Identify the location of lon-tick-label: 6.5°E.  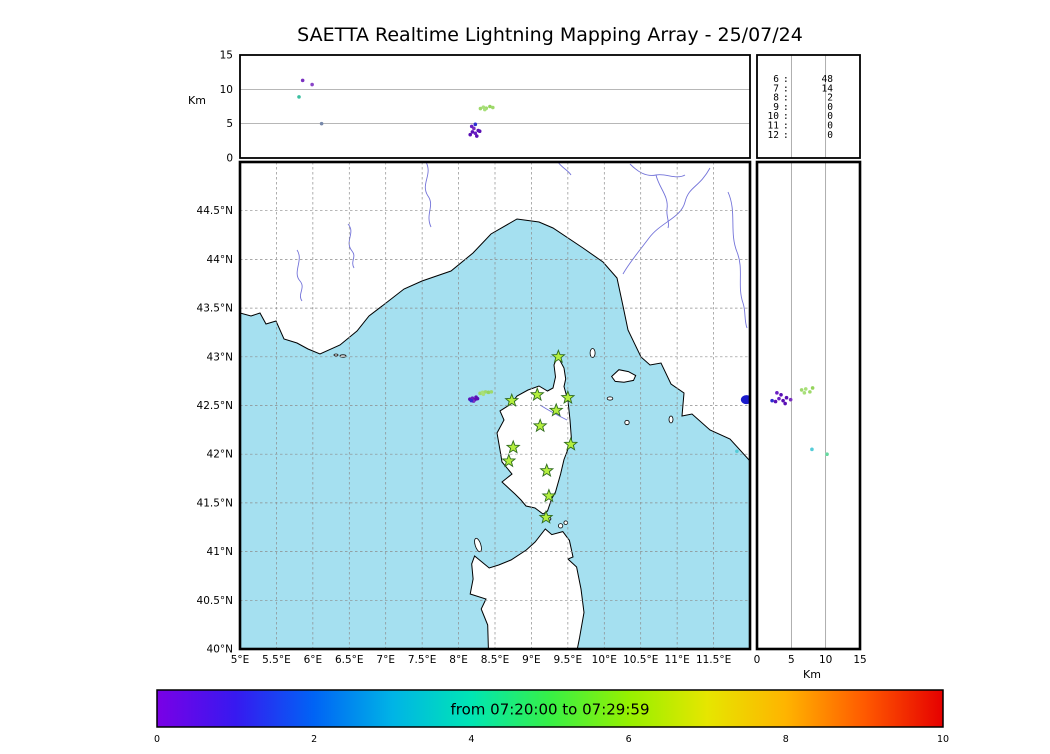
(349, 660).